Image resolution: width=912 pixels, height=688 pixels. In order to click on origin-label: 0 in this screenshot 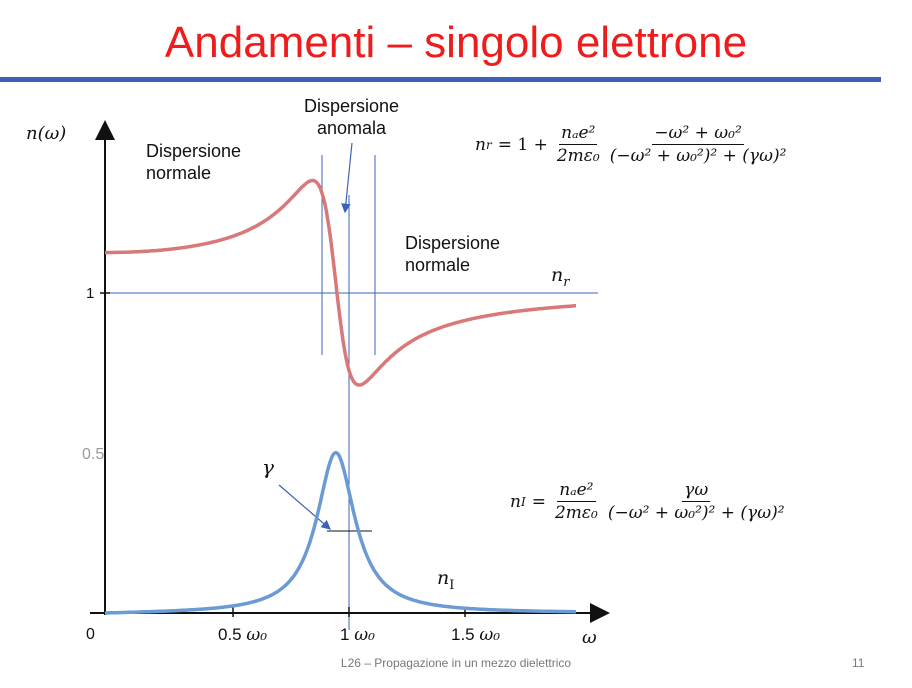, I will do `click(90, 634)`.